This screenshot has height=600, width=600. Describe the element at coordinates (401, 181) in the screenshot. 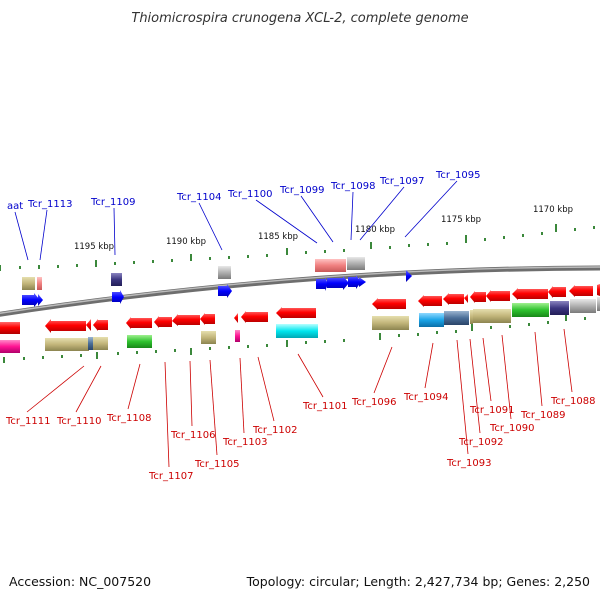

I see `gene-label: Tcr_1097` at that location.